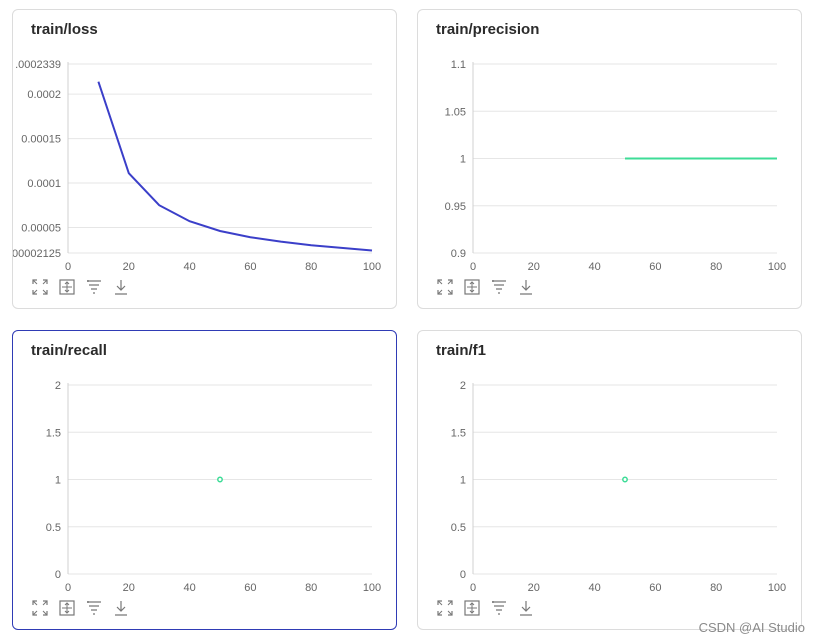 The image size is (821, 643). I want to click on chart-title: train/loss, so click(64, 29).